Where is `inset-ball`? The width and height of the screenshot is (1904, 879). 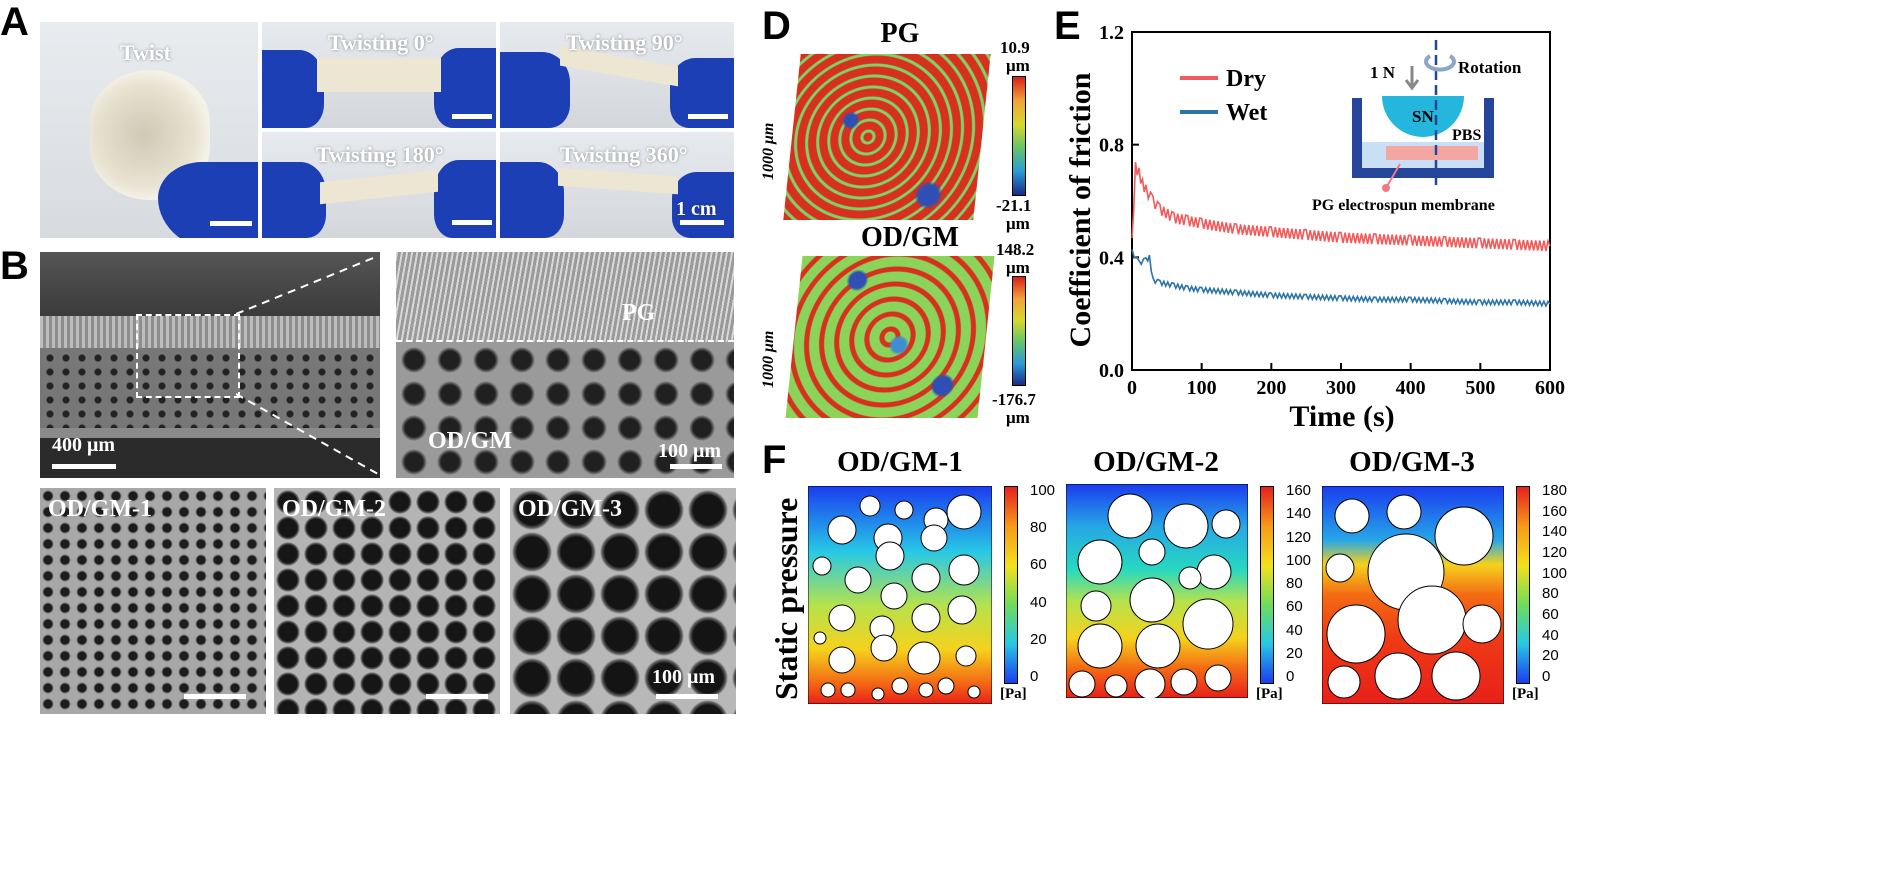
inset-ball is located at coordinates (1423, 116).